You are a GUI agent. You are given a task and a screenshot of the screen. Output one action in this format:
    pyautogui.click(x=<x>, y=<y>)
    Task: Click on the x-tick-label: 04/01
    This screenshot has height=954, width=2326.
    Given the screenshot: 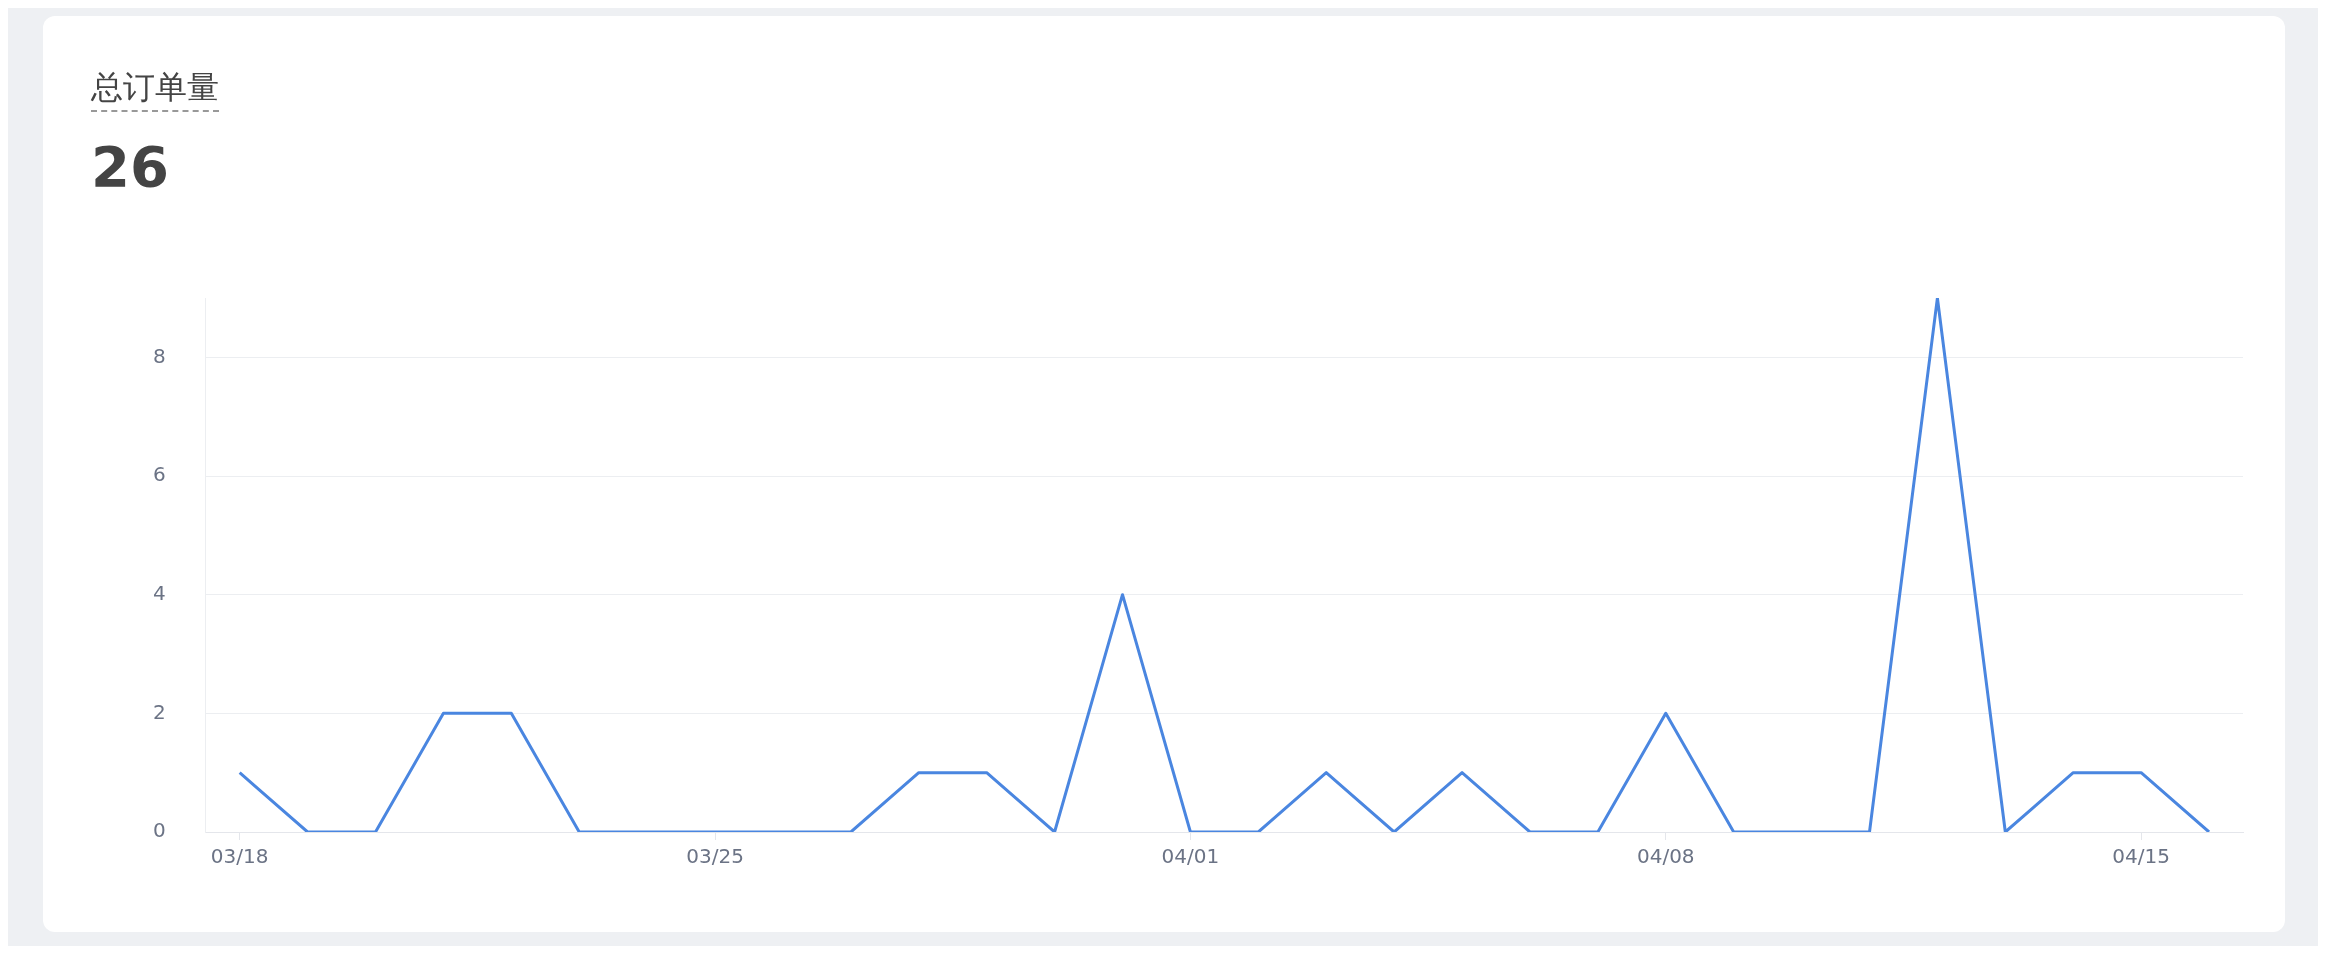 What is the action you would take?
    pyautogui.click(x=1190, y=856)
    